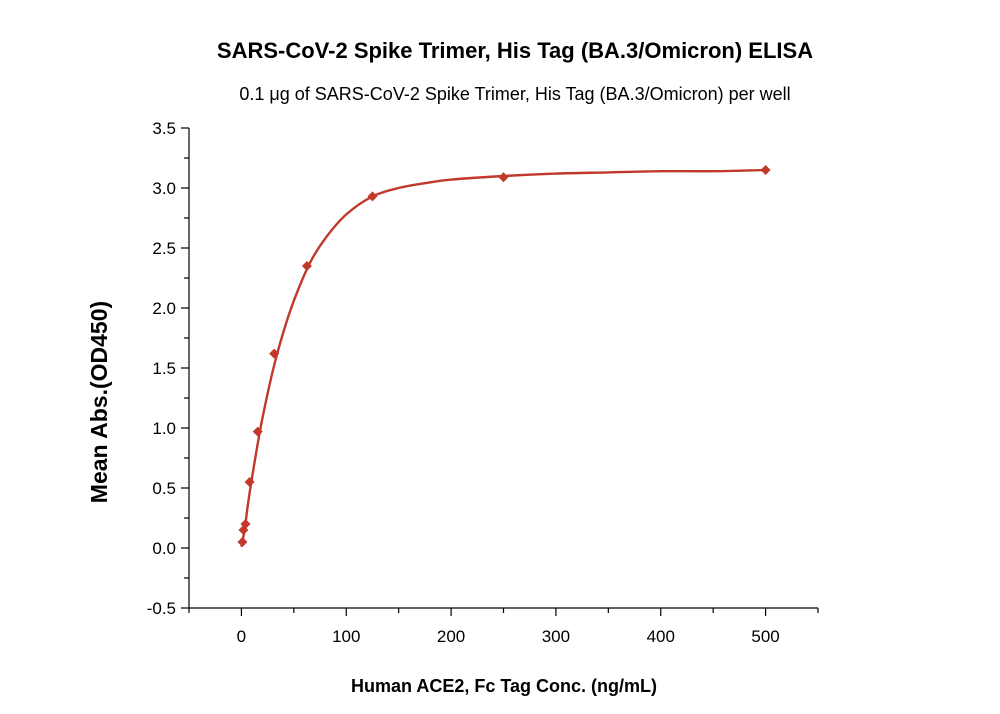 This screenshot has width=1000, height=714. Describe the element at coordinates (765, 636) in the screenshot. I see `x-tick-label: 500` at that location.